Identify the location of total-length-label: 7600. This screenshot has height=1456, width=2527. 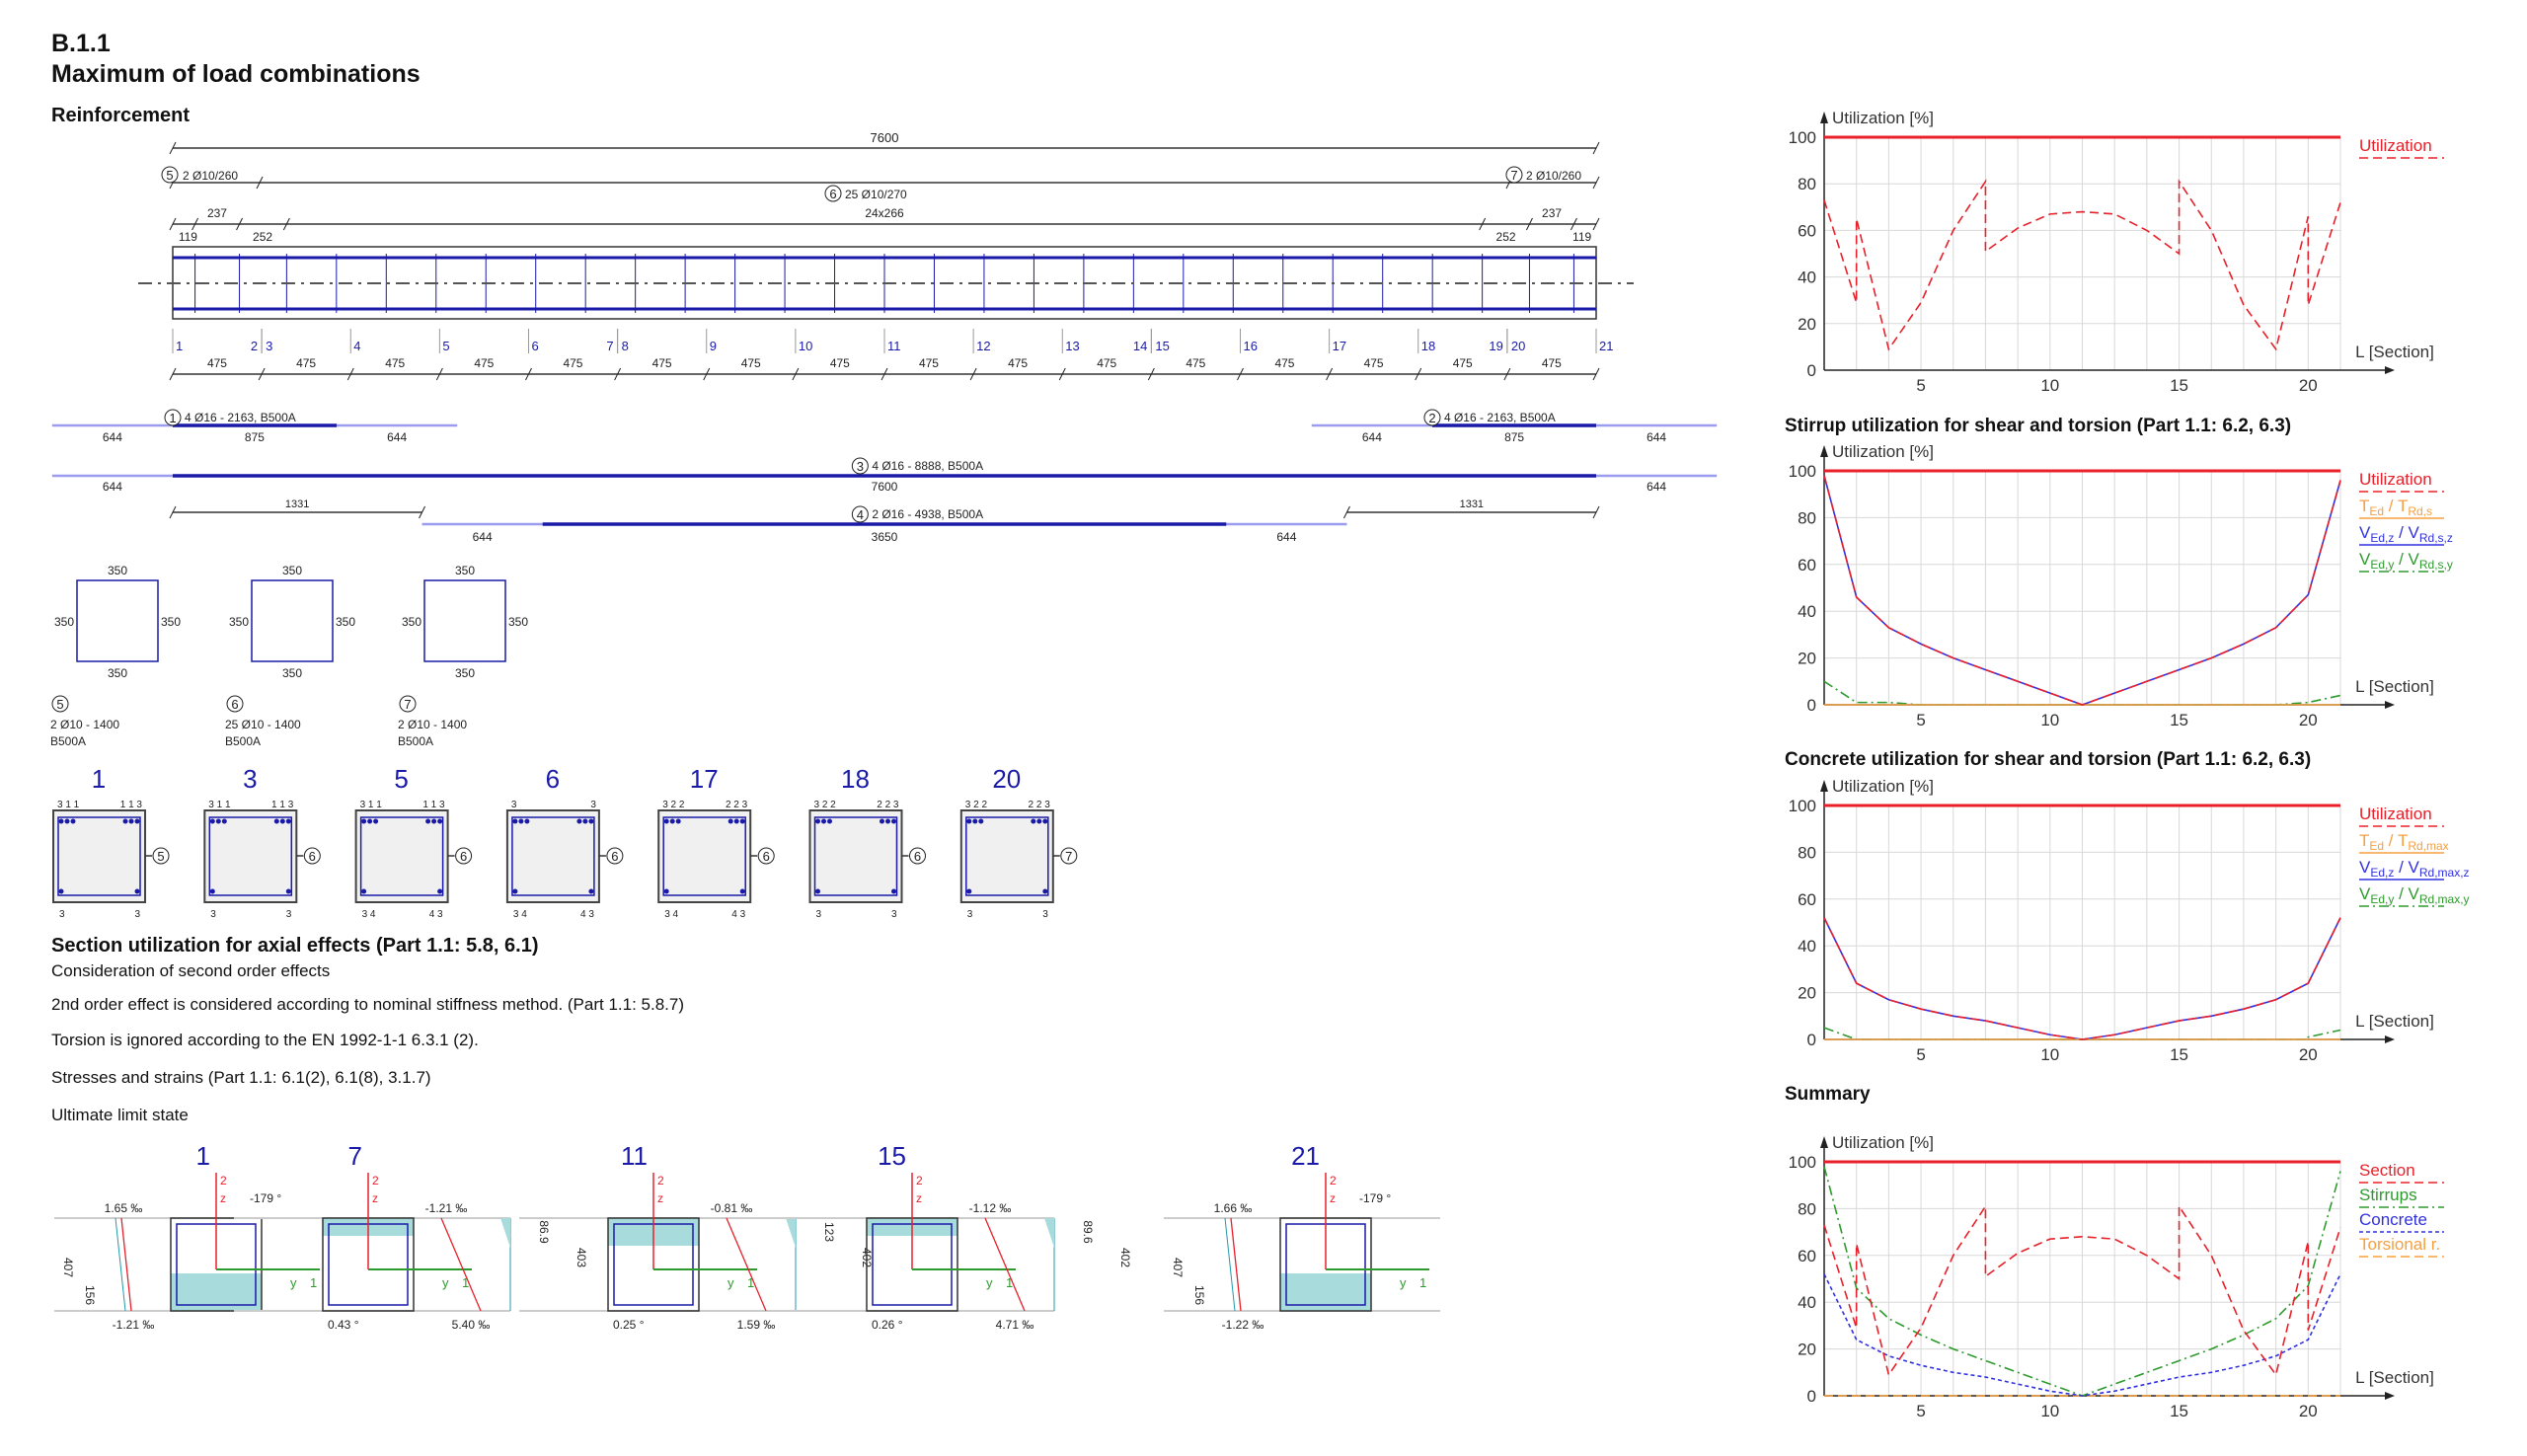
(885, 137).